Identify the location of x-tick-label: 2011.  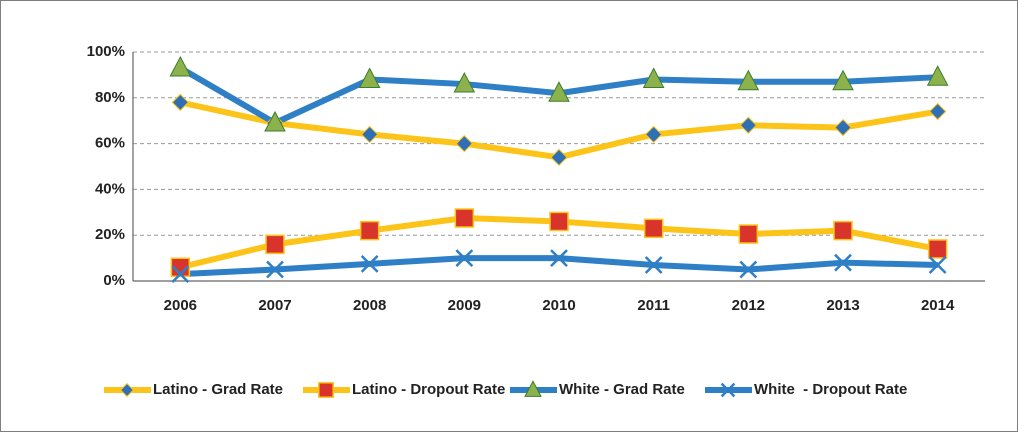
(653, 305).